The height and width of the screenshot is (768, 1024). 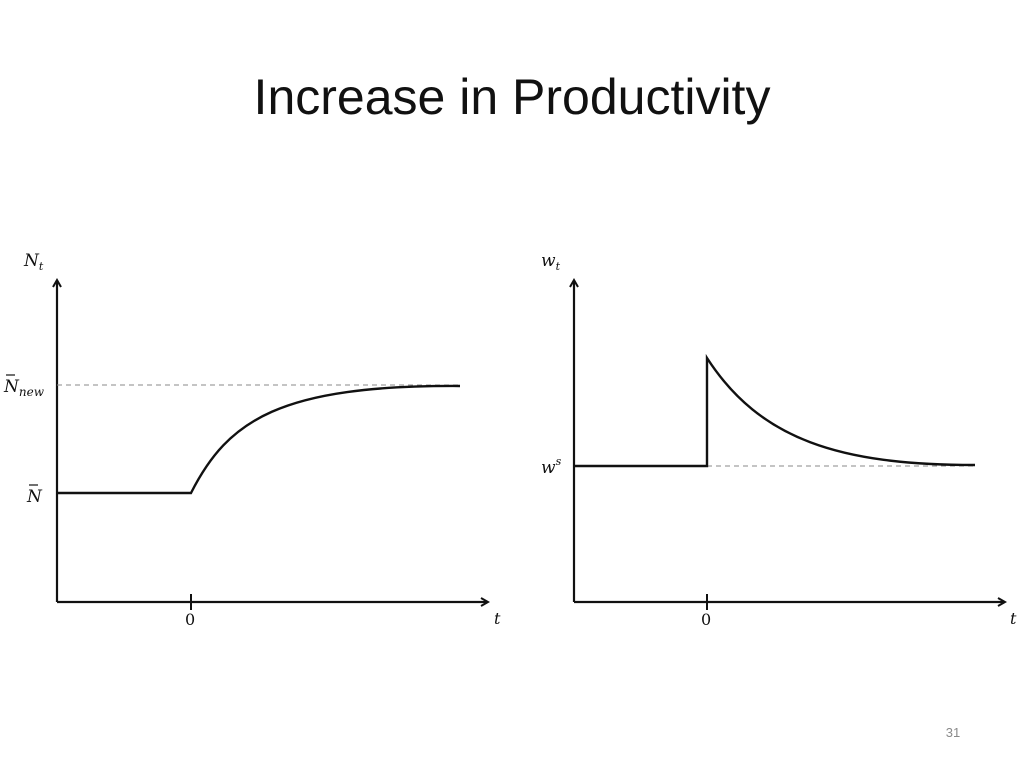 What do you see at coordinates (775, 410) in the screenshot?
I see `right-wage-path` at bounding box center [775, 410].